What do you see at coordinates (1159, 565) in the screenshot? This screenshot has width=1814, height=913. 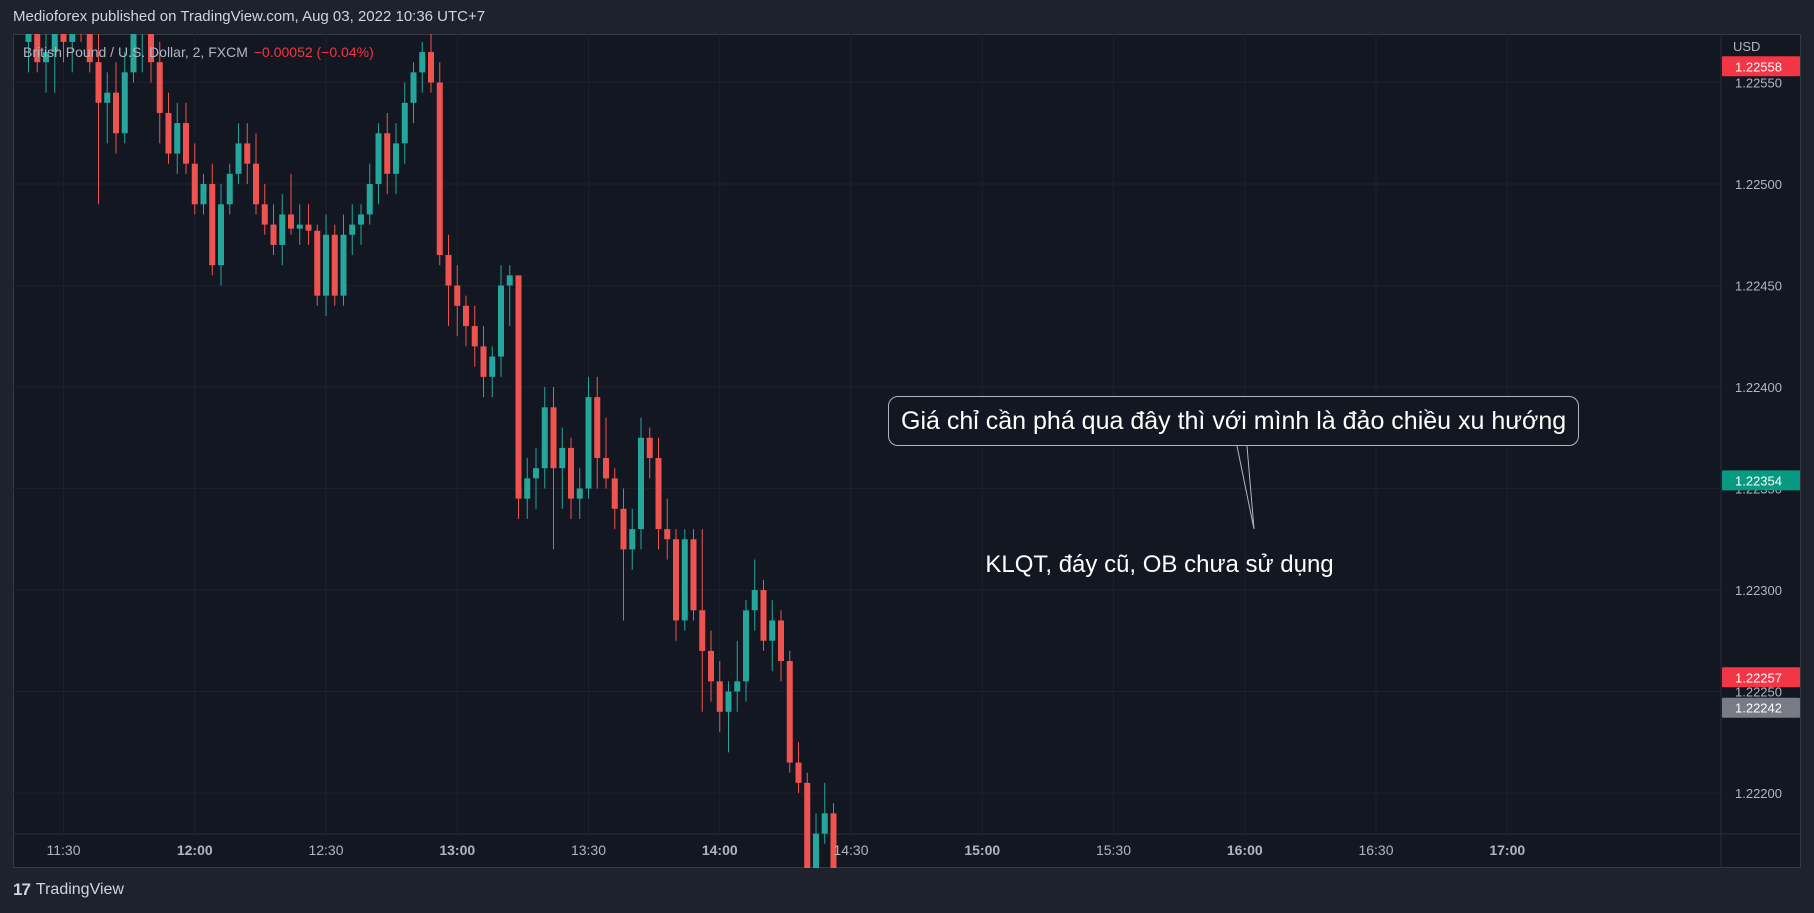 I see `zone-annotation-label: KLQT, đáy cũ, OB chưa sử dụng` at bounding box center [1159, 565].